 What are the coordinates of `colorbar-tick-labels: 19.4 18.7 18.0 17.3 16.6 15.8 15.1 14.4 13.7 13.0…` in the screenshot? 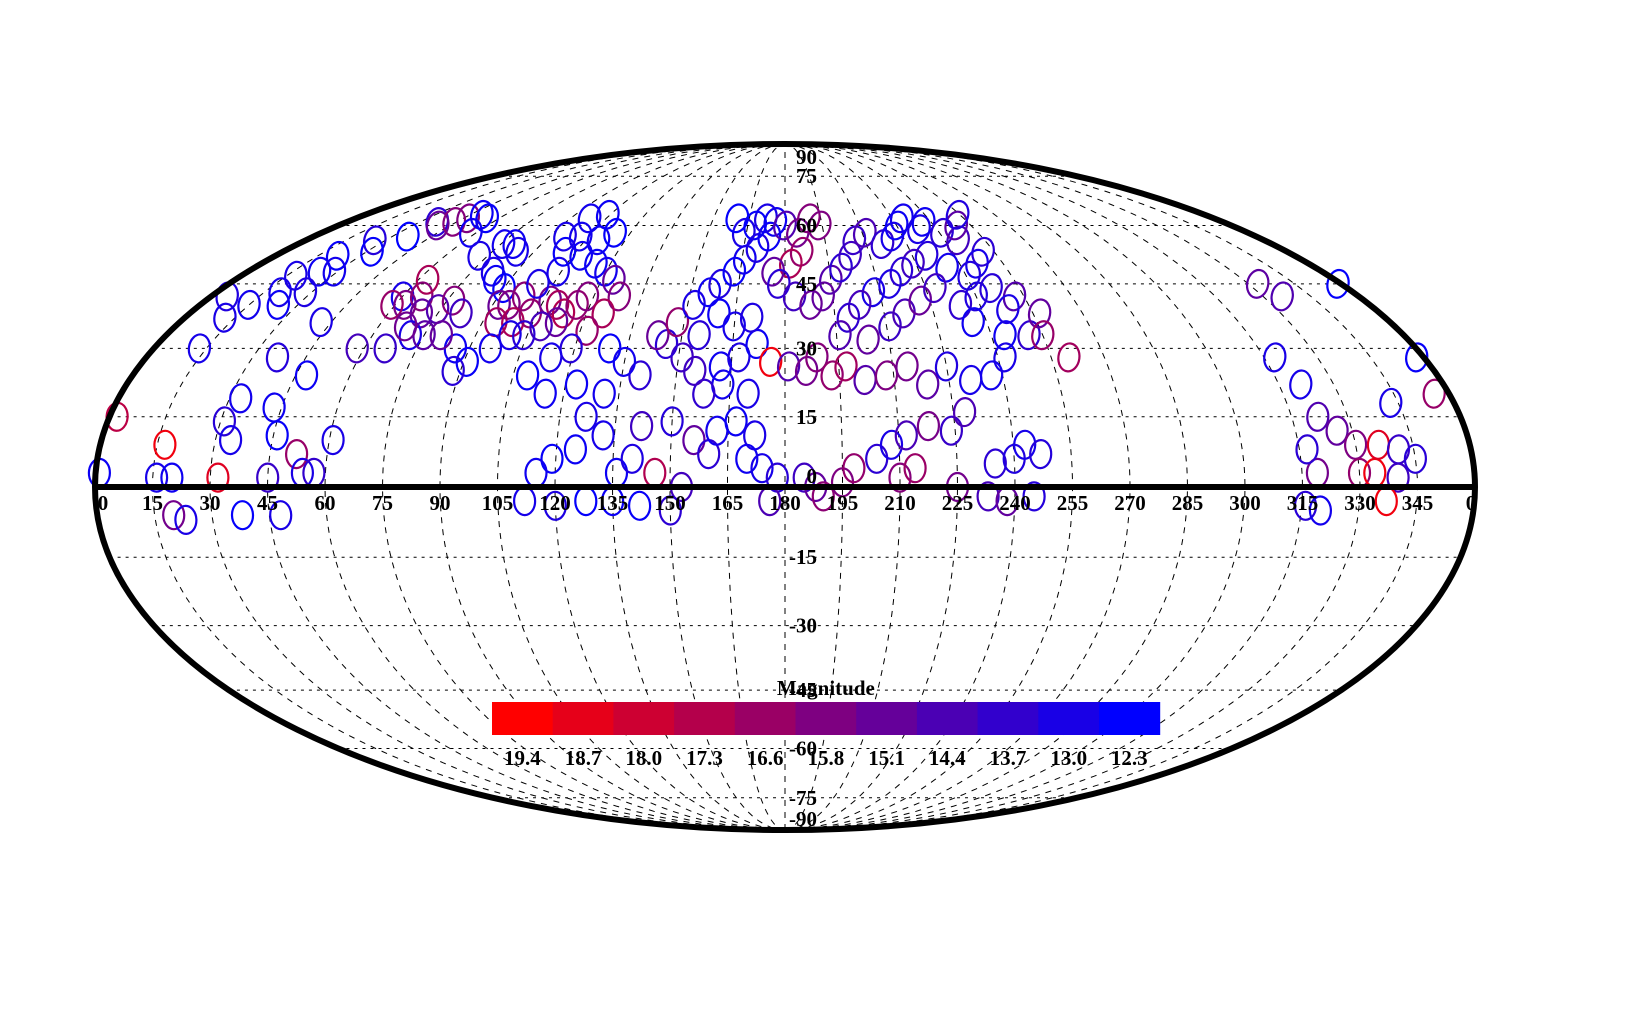 It's located at (826, 758).